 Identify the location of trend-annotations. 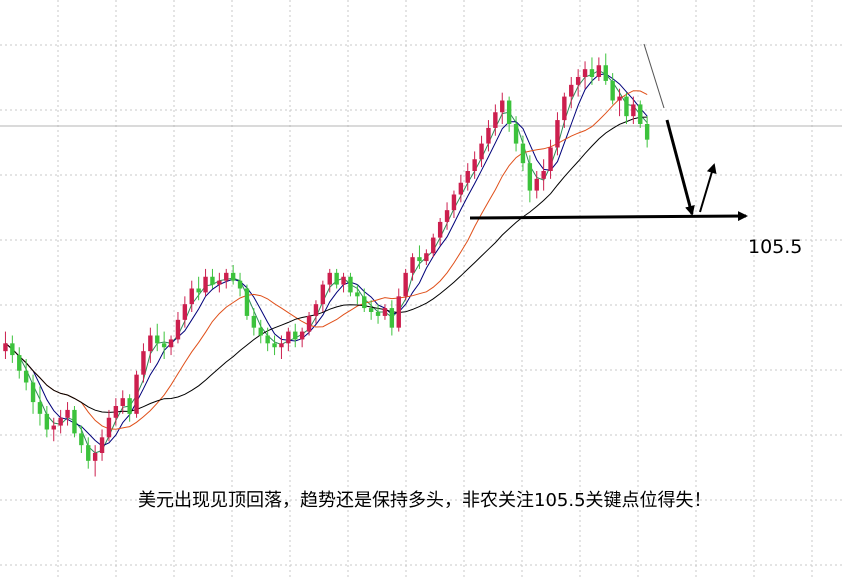
(608, 132).